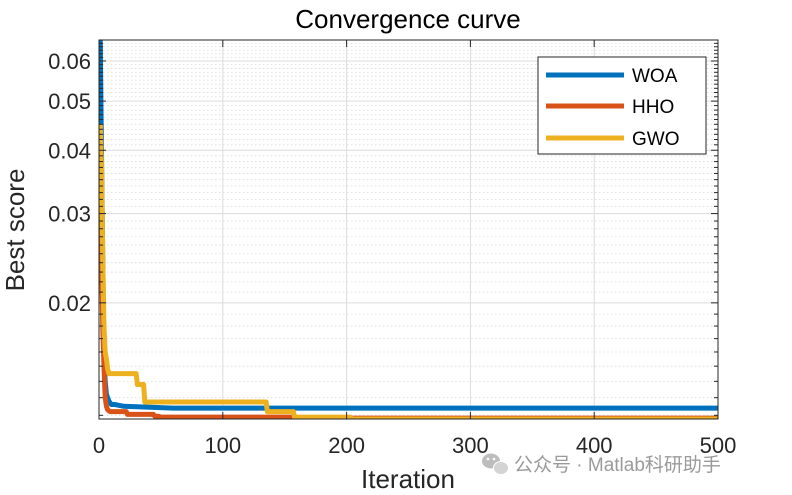 The width and height of the screenshot is (792, 495). I want to click on watermark: 公众号 · Matlab科研助手, so click(601, 464).